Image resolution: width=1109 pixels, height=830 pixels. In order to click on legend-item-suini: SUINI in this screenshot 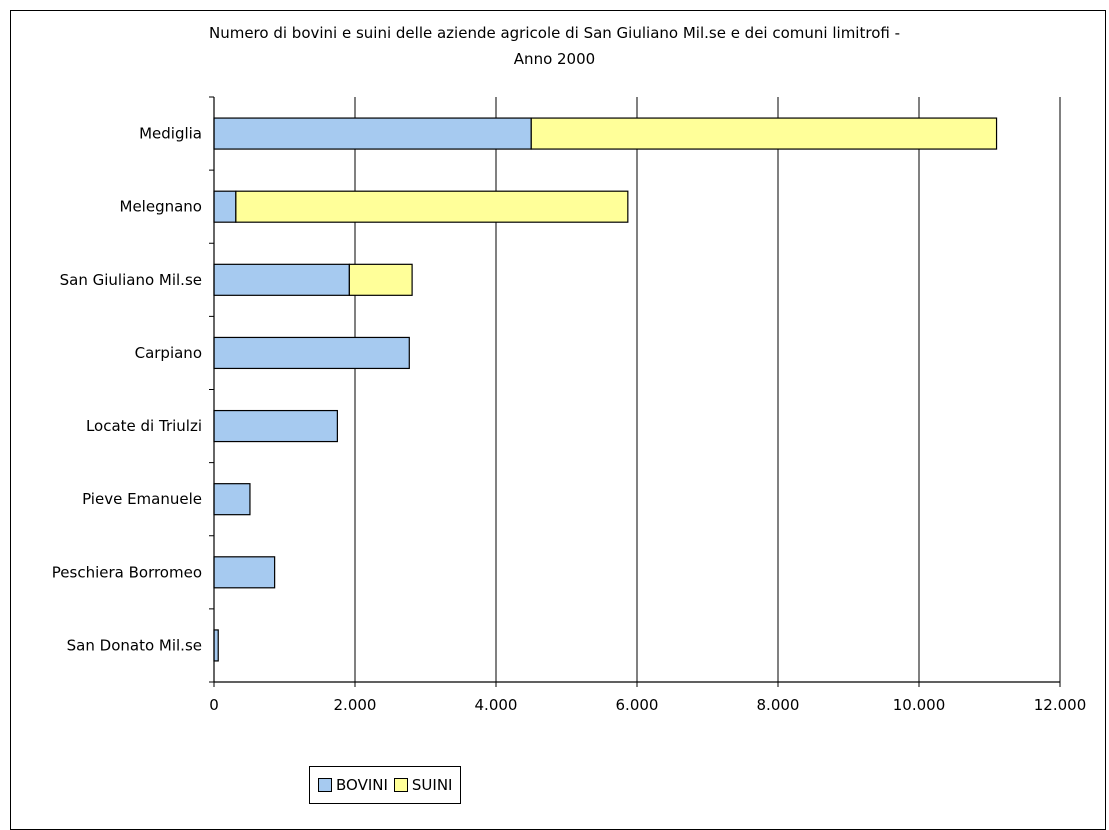, I will do `click(423, 785)`.